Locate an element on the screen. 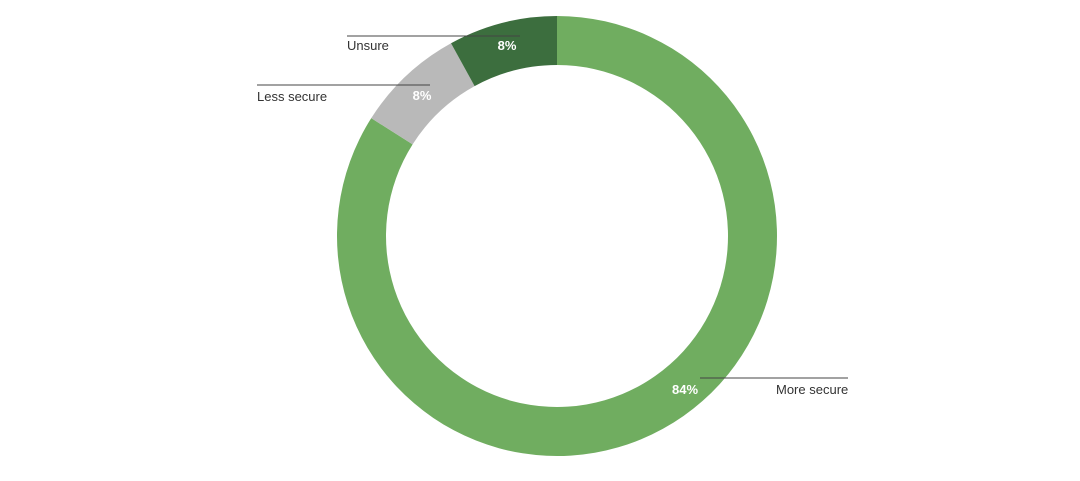 The image size is (1080, 481). donut-slice-unsure is located at coordinates (423, 94).